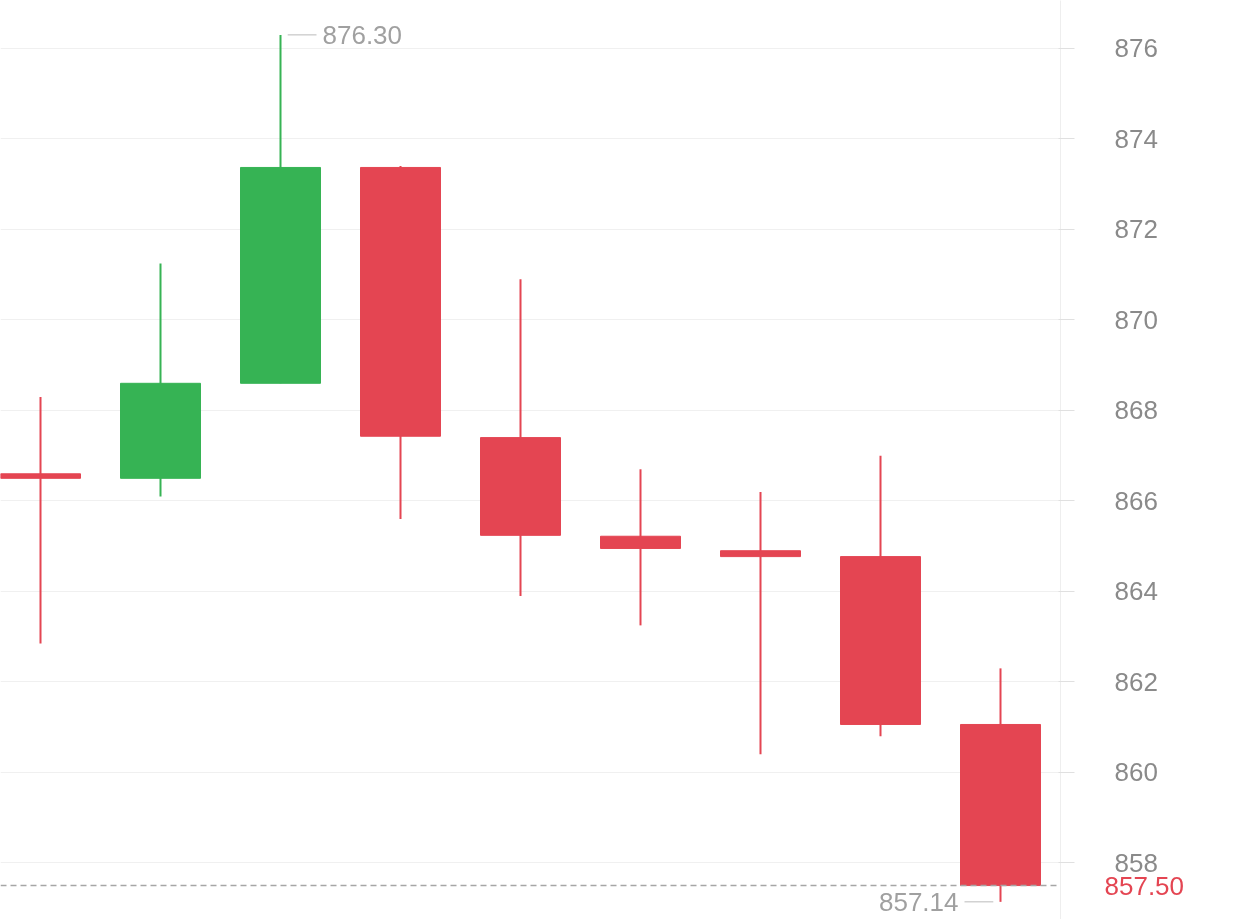 The image size is (1255, 919). What do you see at coordinates (362, 34) in the screenshot?
I see `annotation: 876.30` at bounding box center [362, 34].